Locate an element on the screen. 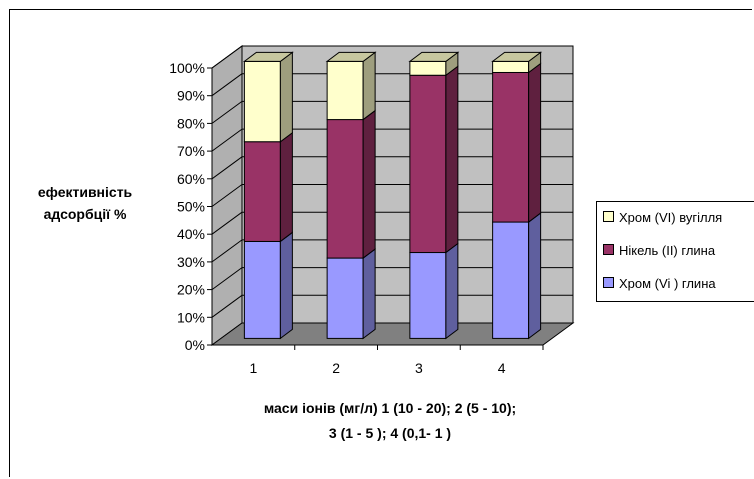 The image size is (754, 479). x-tick-label: 1 is located at coordinates (253, 368).